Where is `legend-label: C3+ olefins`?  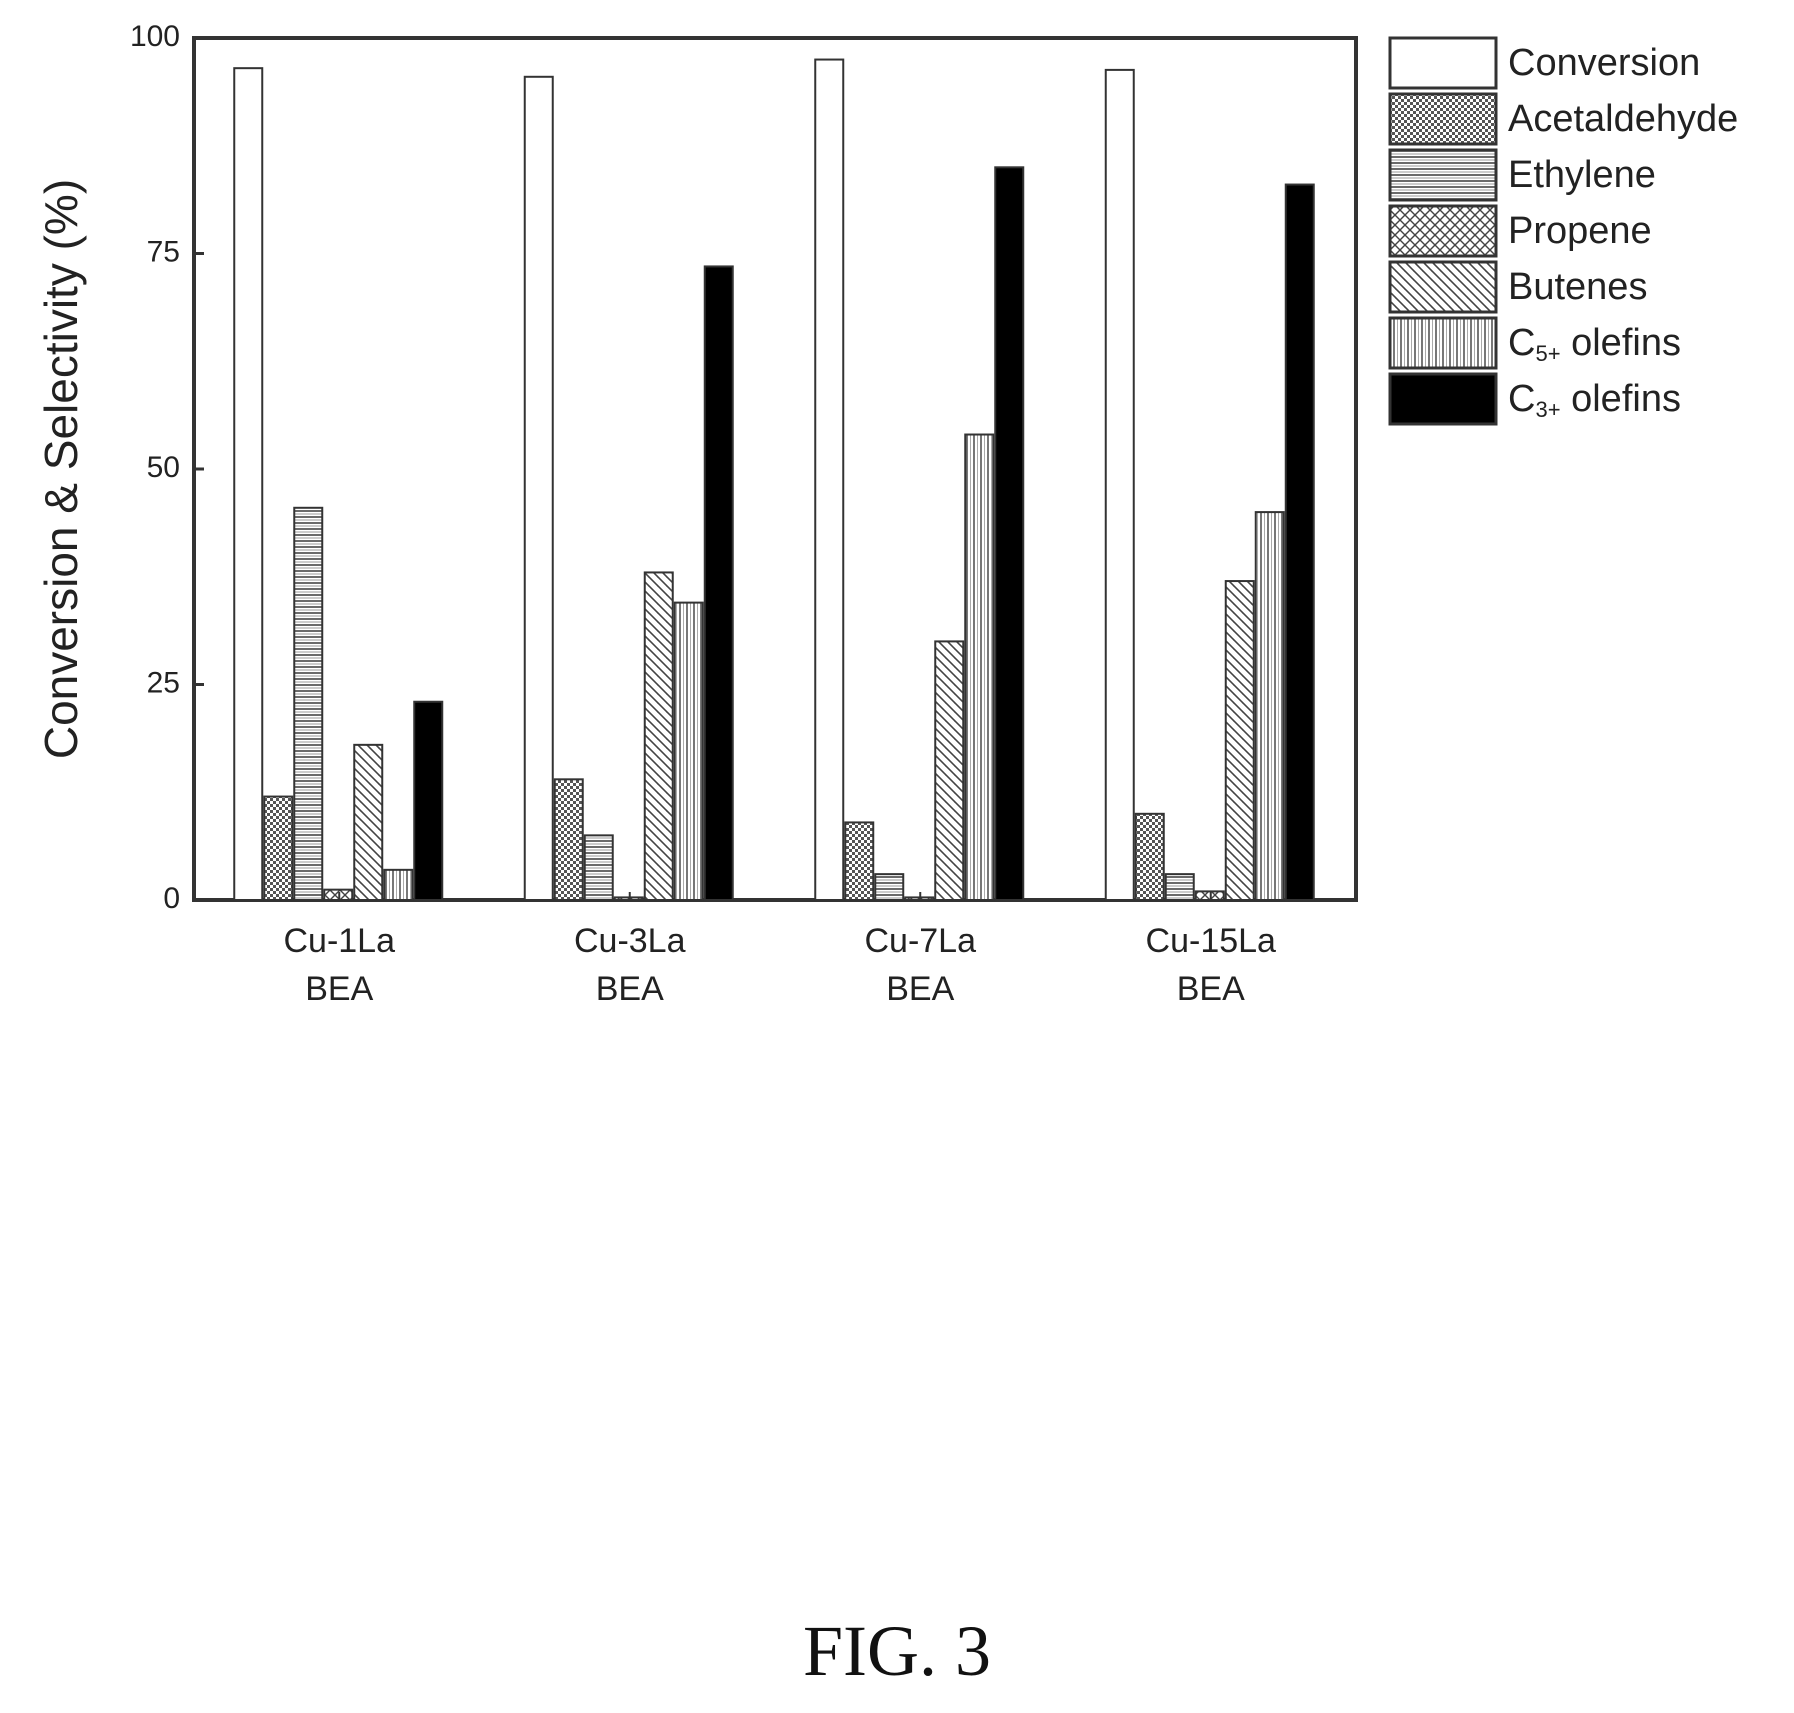 legend-label: C3+ olefins is located at coordinates (1594, 400).